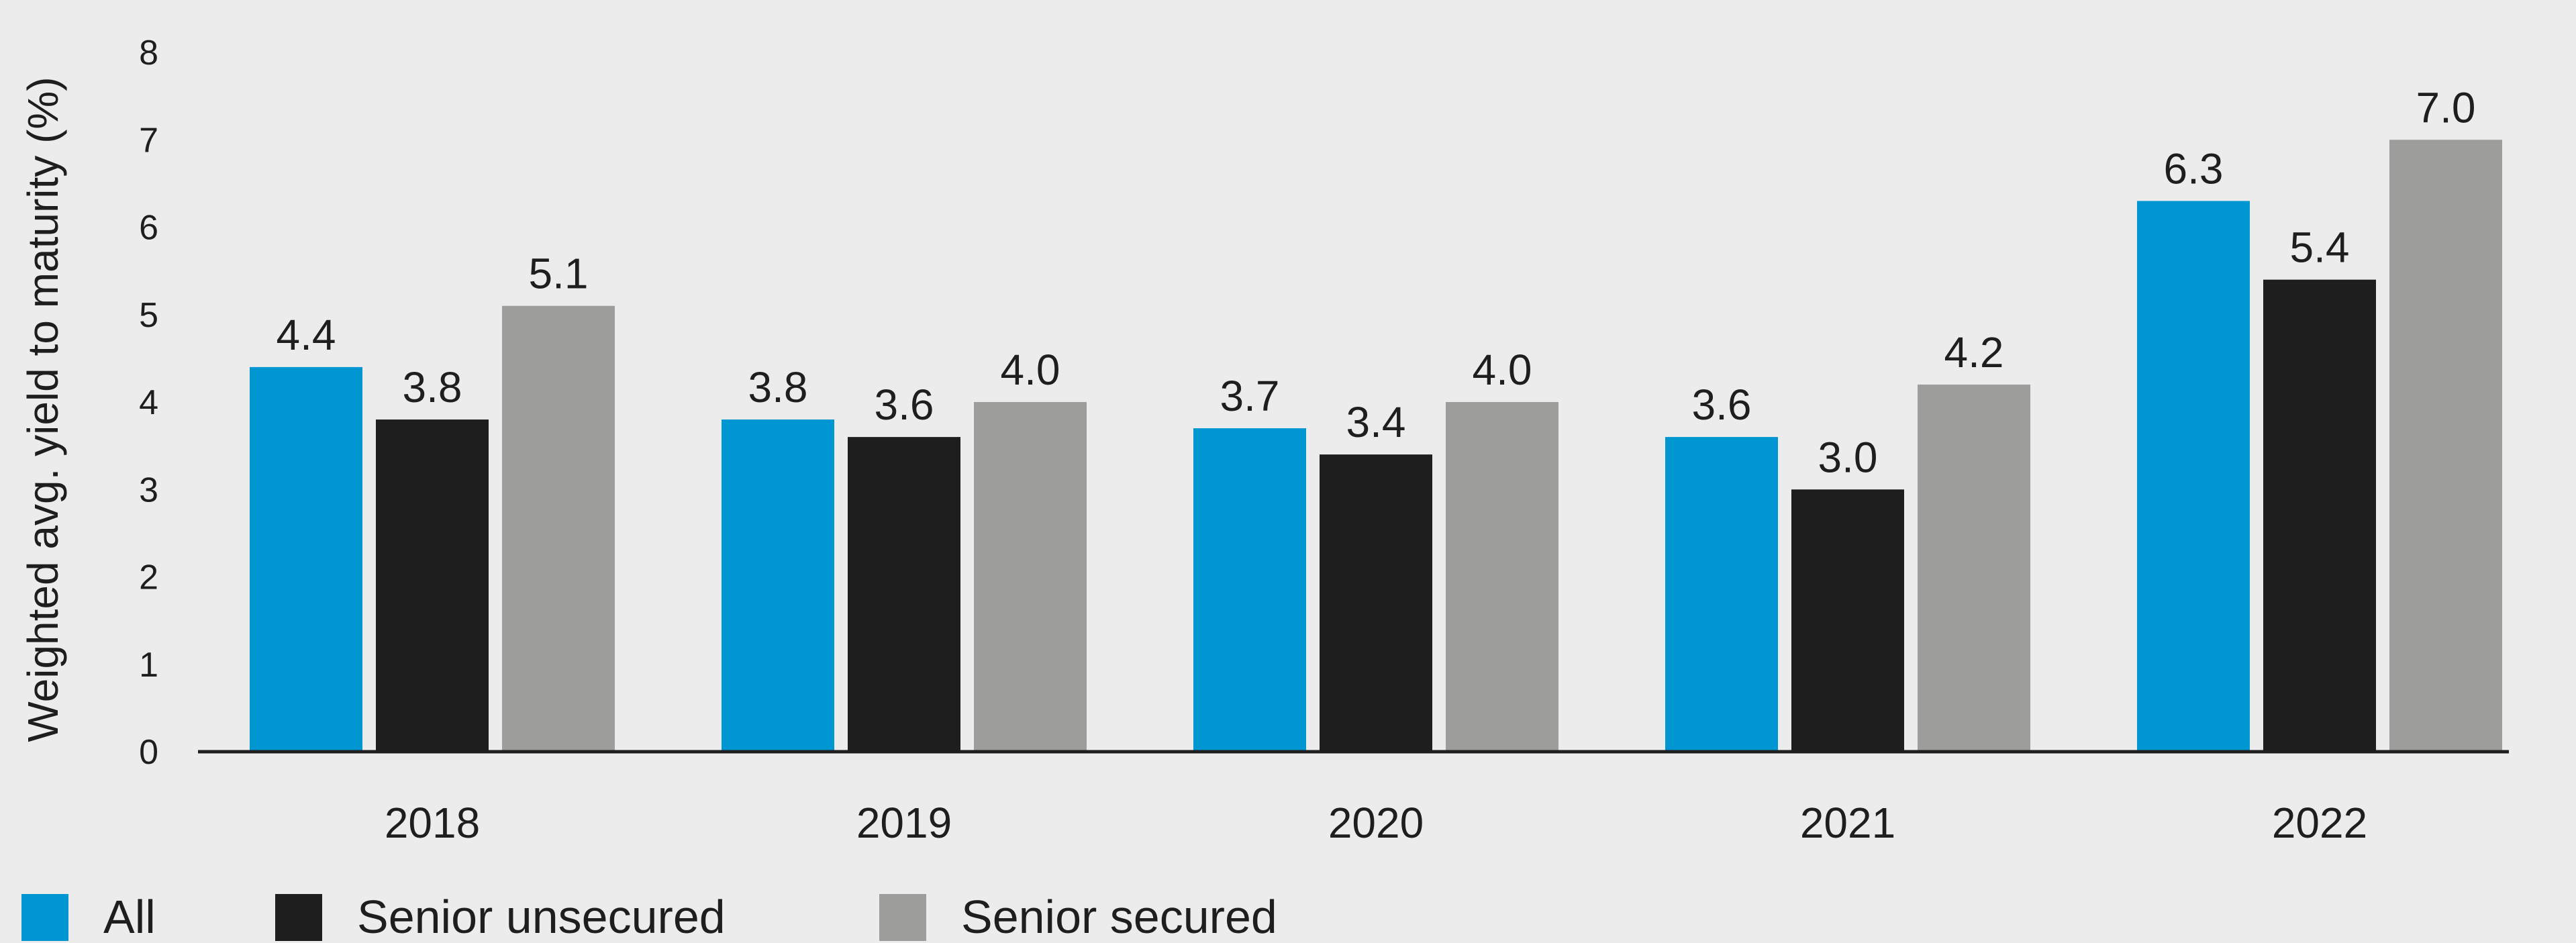 This screenshot has height=943, width=2576. What do you see at coordinates (1974, 352) in the screenshot?
I see `data-label: 4.2` at bounding box center [1974, 352].